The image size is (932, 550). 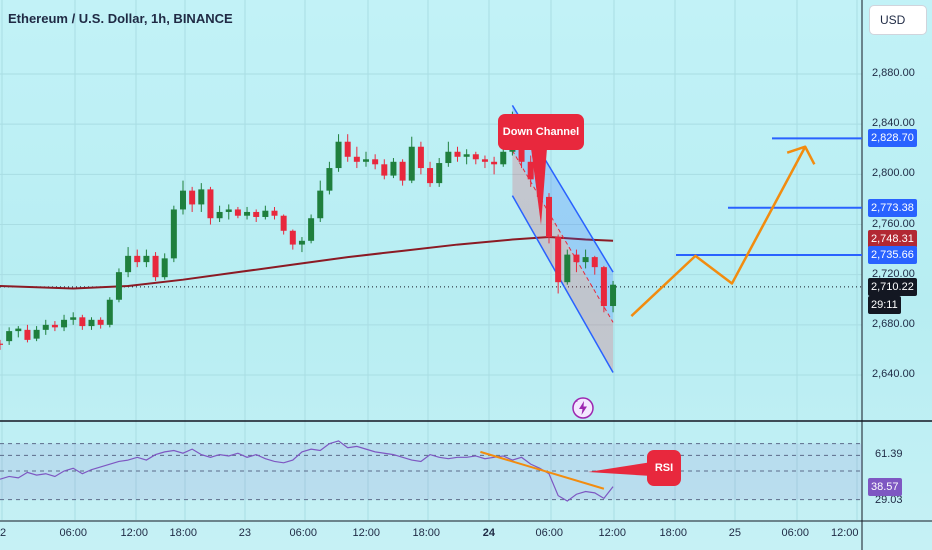 I want to click on down-channel-callout: Down Channel, so click(x=541, y=132).